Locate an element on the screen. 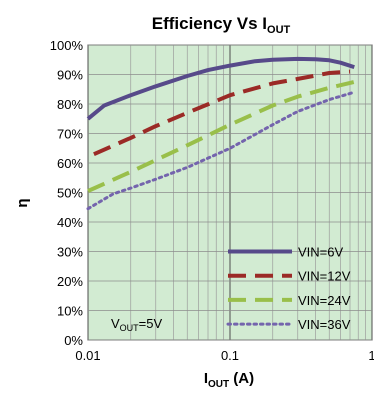 The image size is (374, 412). y-tick-label: 70% is located at coordinates (70, 134).